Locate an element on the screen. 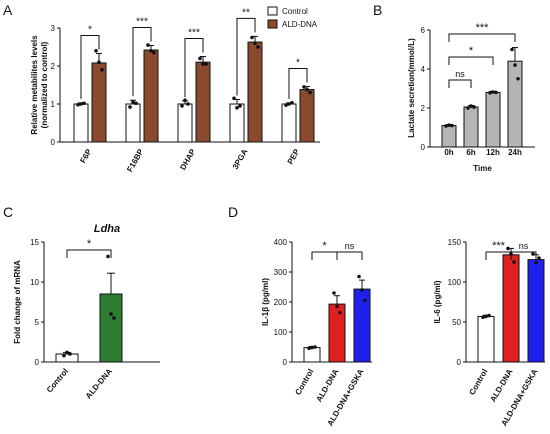 Image resolution: width=550 pixels, height=434 pixels. y-axis-label-line: Relative metabilites levels is located at coordinates (34, 85).